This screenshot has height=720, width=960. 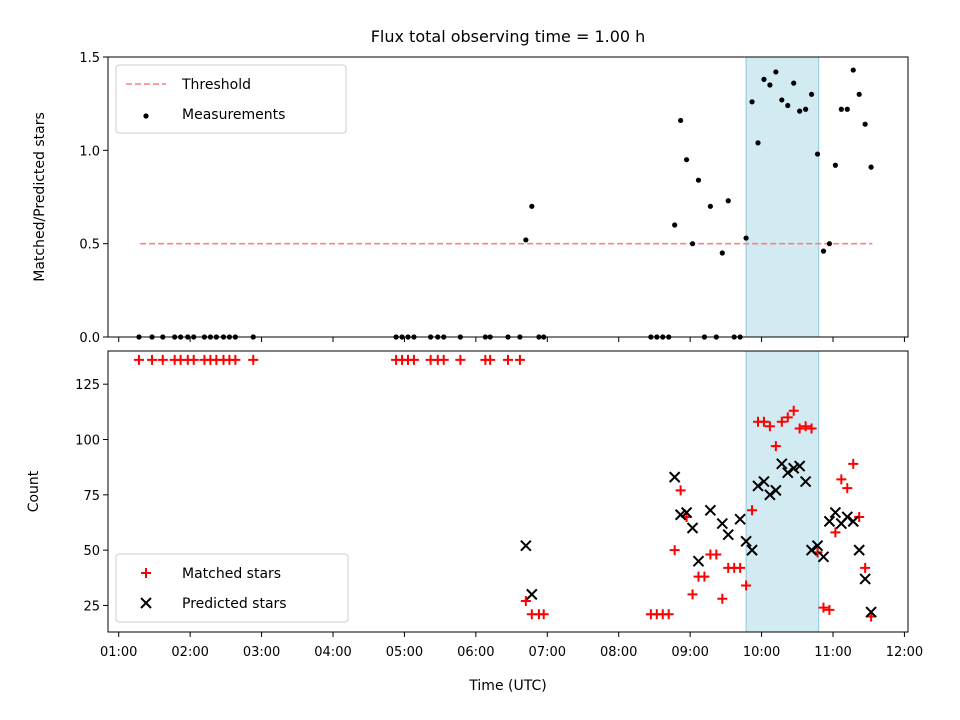 I want to click on count-ytick-label: 125, so click(x=87, y=385).